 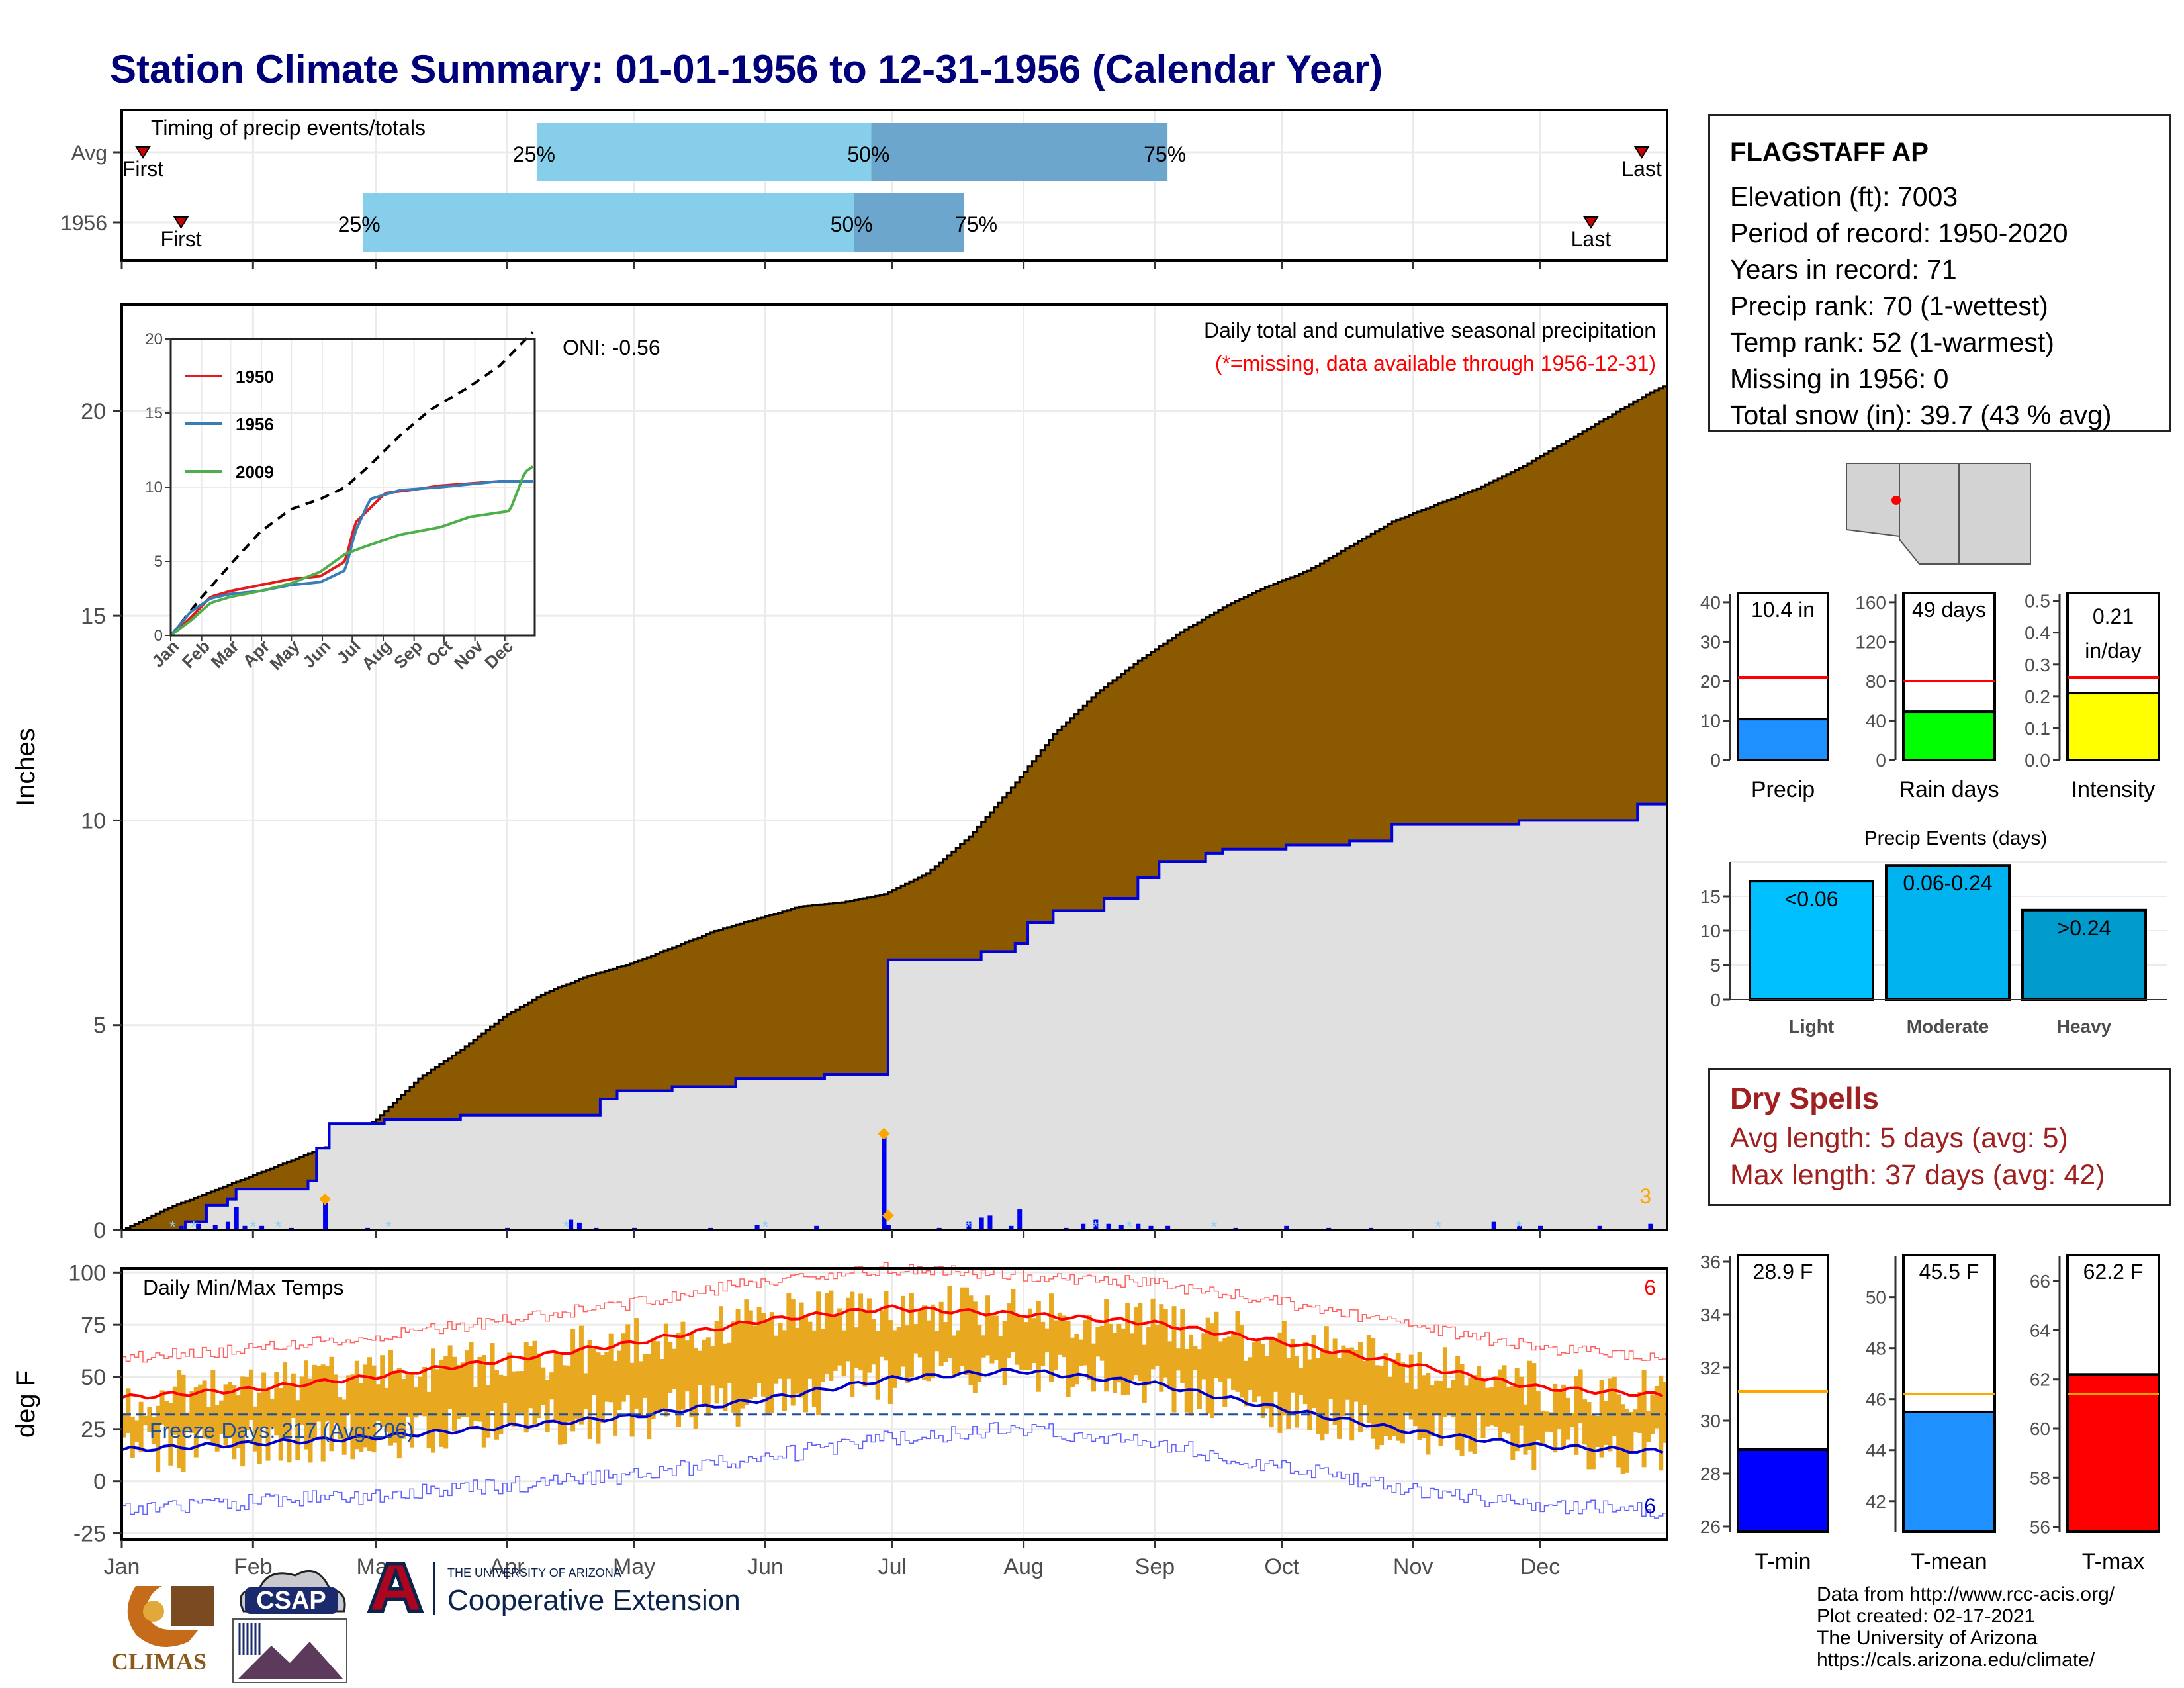 I want to click on temp-t-min-bar, so click(x=1783, y=1490).